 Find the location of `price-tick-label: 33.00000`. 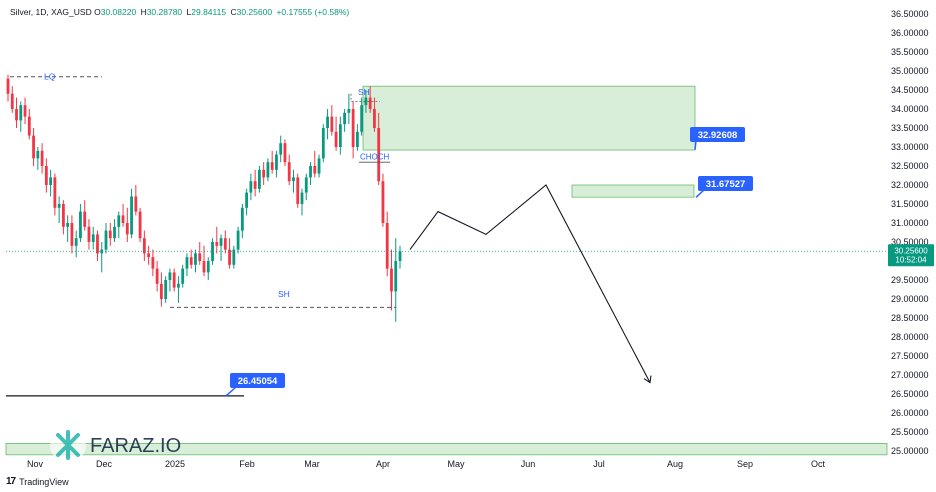

price-tick-label: 33.00000 is located at coordinates (910, 147).